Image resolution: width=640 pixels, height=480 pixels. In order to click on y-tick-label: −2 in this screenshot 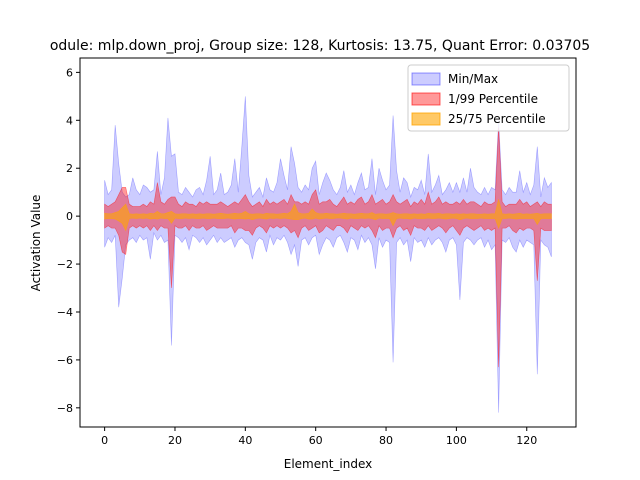, I will do `click(65, 264)`.